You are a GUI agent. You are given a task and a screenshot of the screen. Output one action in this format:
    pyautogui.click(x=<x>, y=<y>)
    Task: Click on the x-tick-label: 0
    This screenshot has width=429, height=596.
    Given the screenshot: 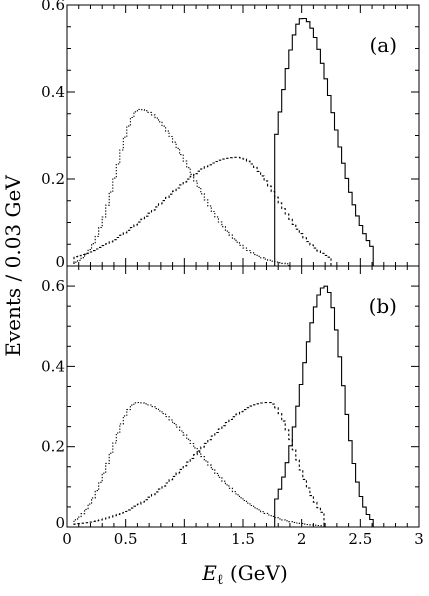 What is the action you would take?
    pyautogui.click(x=67, y=539)
    